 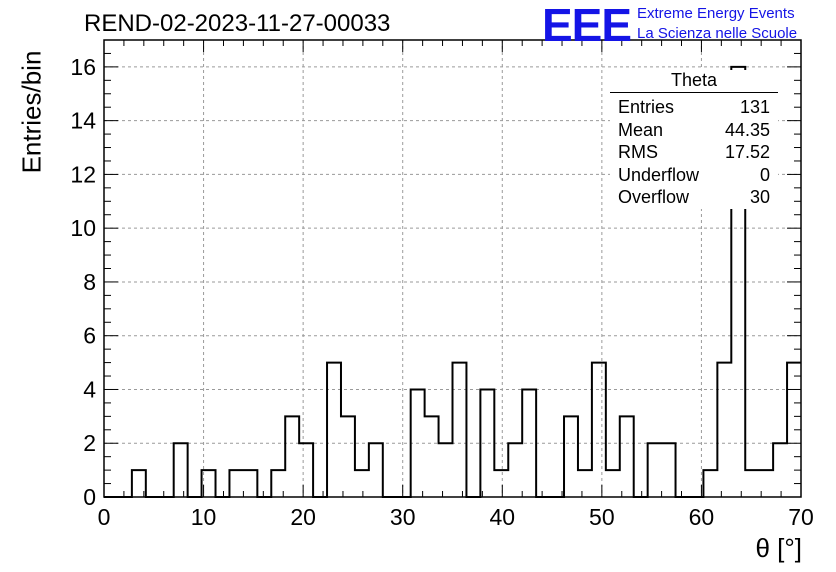 What do you see at coordinates (83, 121) in the screenshot?
I see `y-tick-label: 14` at bounding box center [83, 121].